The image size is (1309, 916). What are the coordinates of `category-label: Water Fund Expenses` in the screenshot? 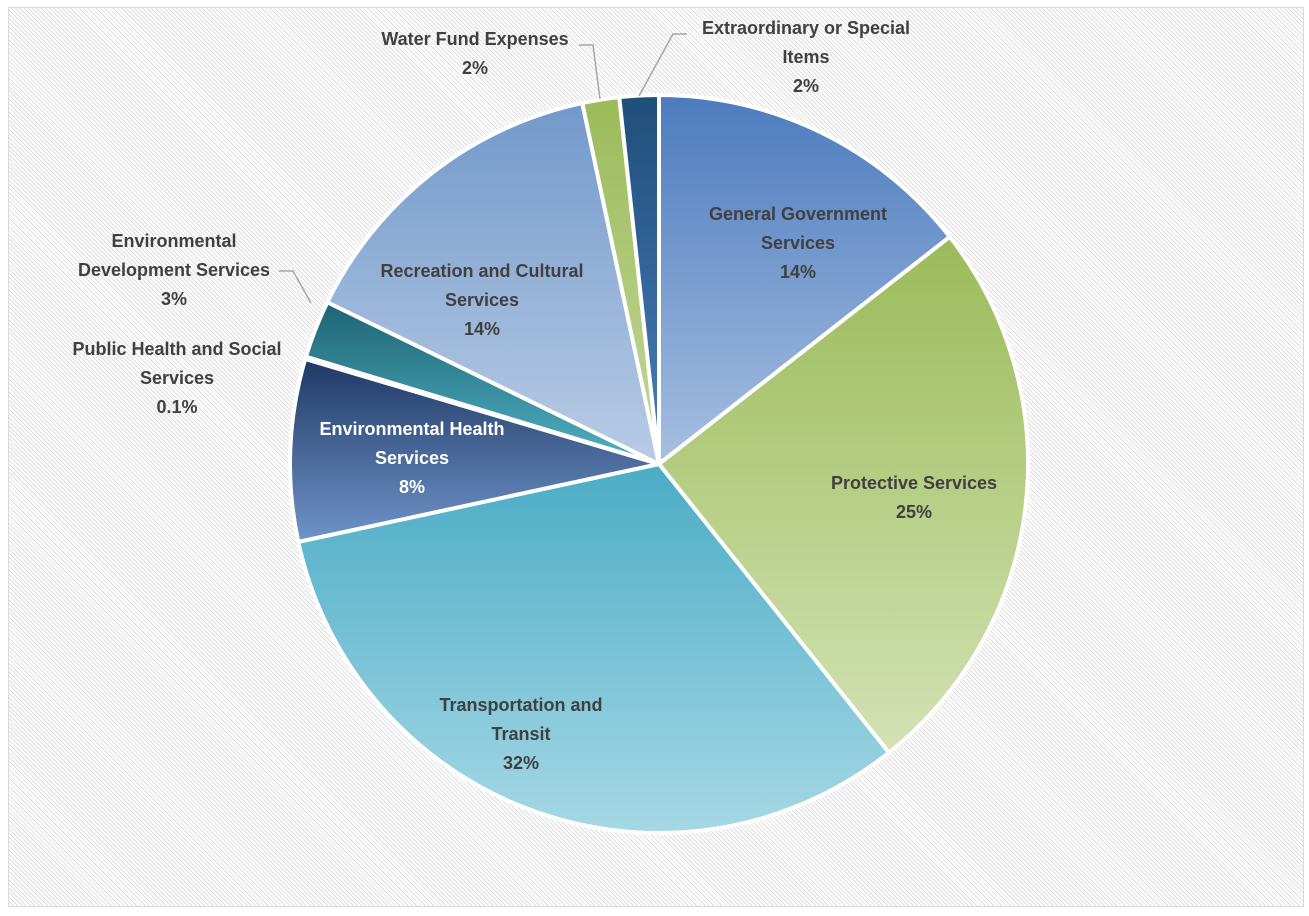 It's located at (474, 39).